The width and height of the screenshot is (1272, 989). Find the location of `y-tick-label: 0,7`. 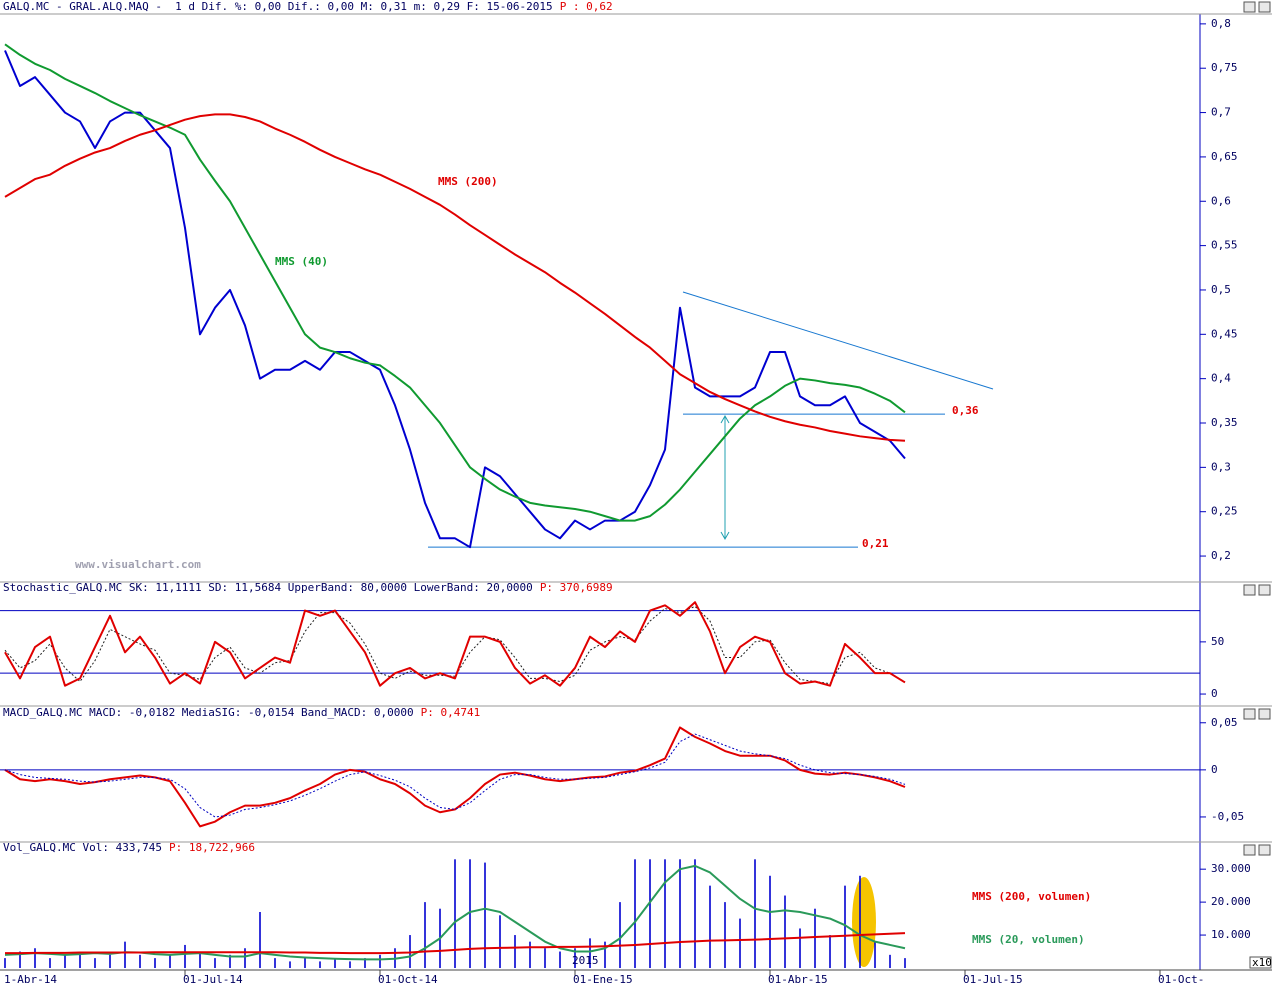

y-tick-label: 0,7 is located at coordinates (1221, 112).